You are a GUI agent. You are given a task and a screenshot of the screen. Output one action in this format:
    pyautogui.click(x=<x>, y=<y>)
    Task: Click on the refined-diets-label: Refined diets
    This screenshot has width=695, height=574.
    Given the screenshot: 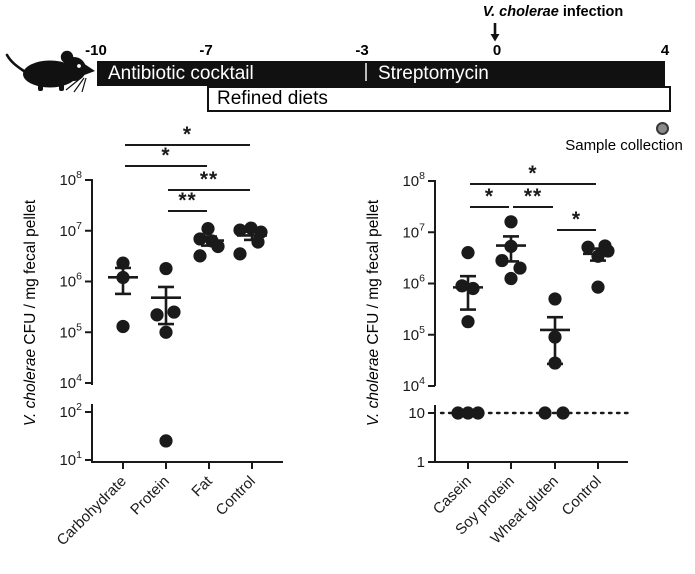 What is the action you would take?
    pyautogui.click(x=272, y=98)
    